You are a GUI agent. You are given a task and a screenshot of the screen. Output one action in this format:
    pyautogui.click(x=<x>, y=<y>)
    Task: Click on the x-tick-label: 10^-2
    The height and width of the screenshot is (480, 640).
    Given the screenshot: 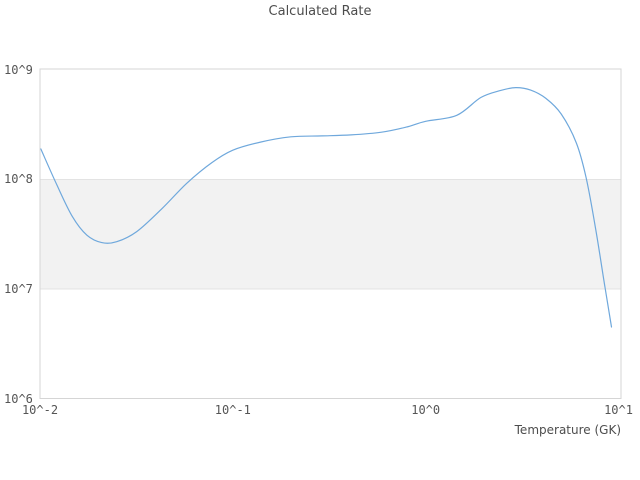 What is the action you would take?
    pyautogui.click(x=40, y=410)
    